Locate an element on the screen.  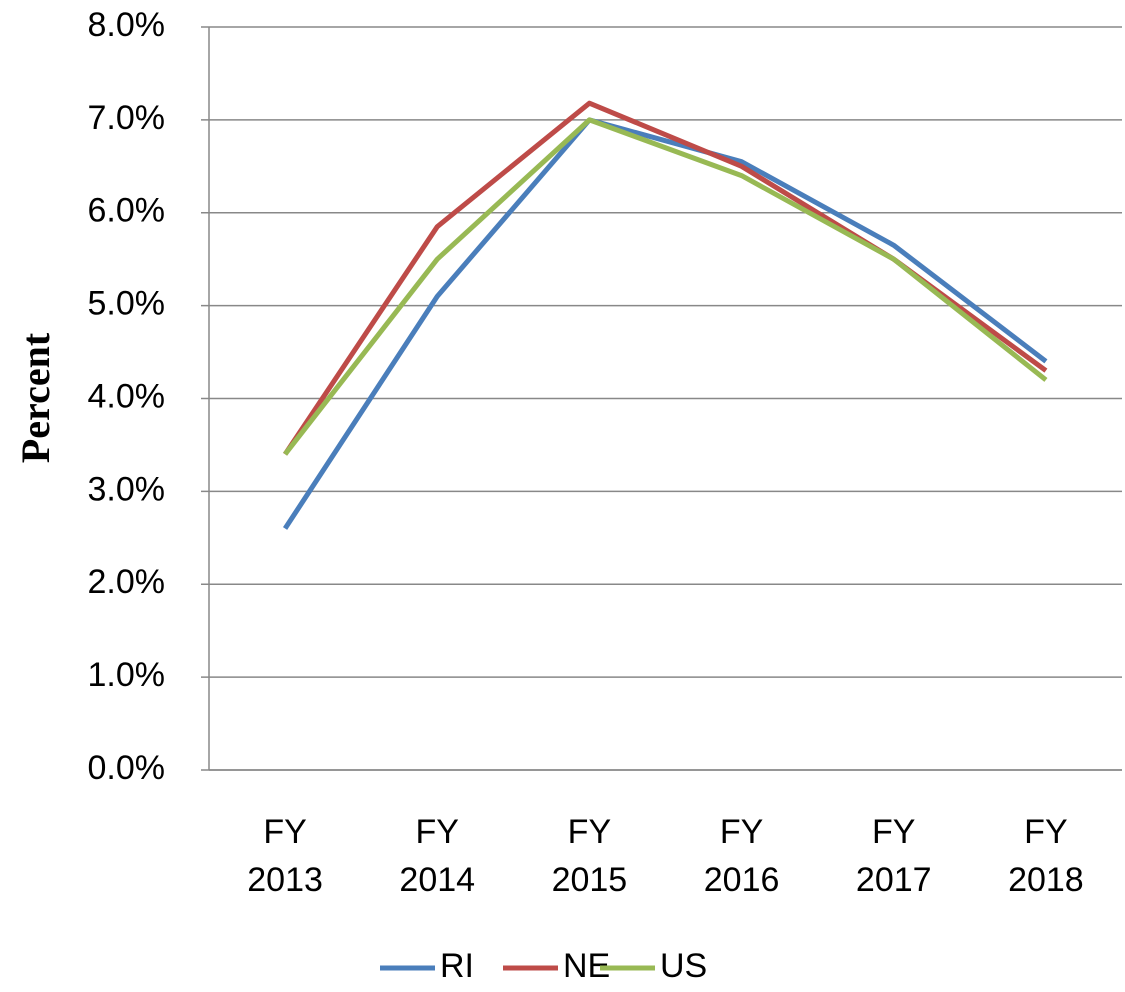
y-tick-label: 4.0% is located at coordinates (127, 396).